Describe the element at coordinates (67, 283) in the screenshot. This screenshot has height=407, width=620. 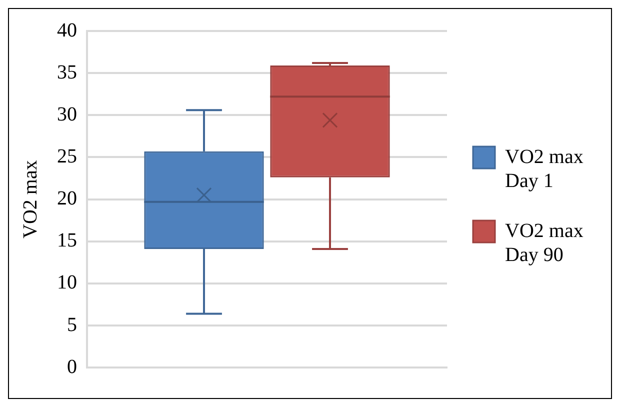
I see `y-tick-label: 10` at that location.